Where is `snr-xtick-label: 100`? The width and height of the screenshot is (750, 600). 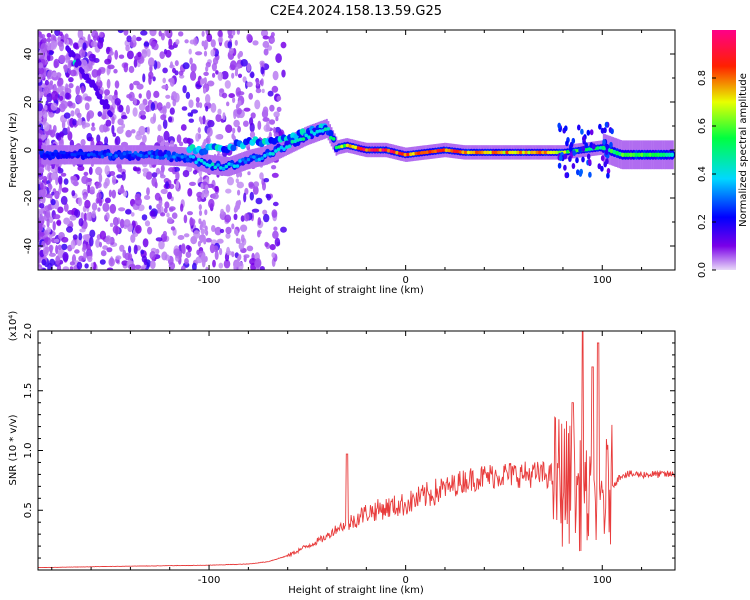
snr-xtick-label: 100 is located at coordinates (602, 580).